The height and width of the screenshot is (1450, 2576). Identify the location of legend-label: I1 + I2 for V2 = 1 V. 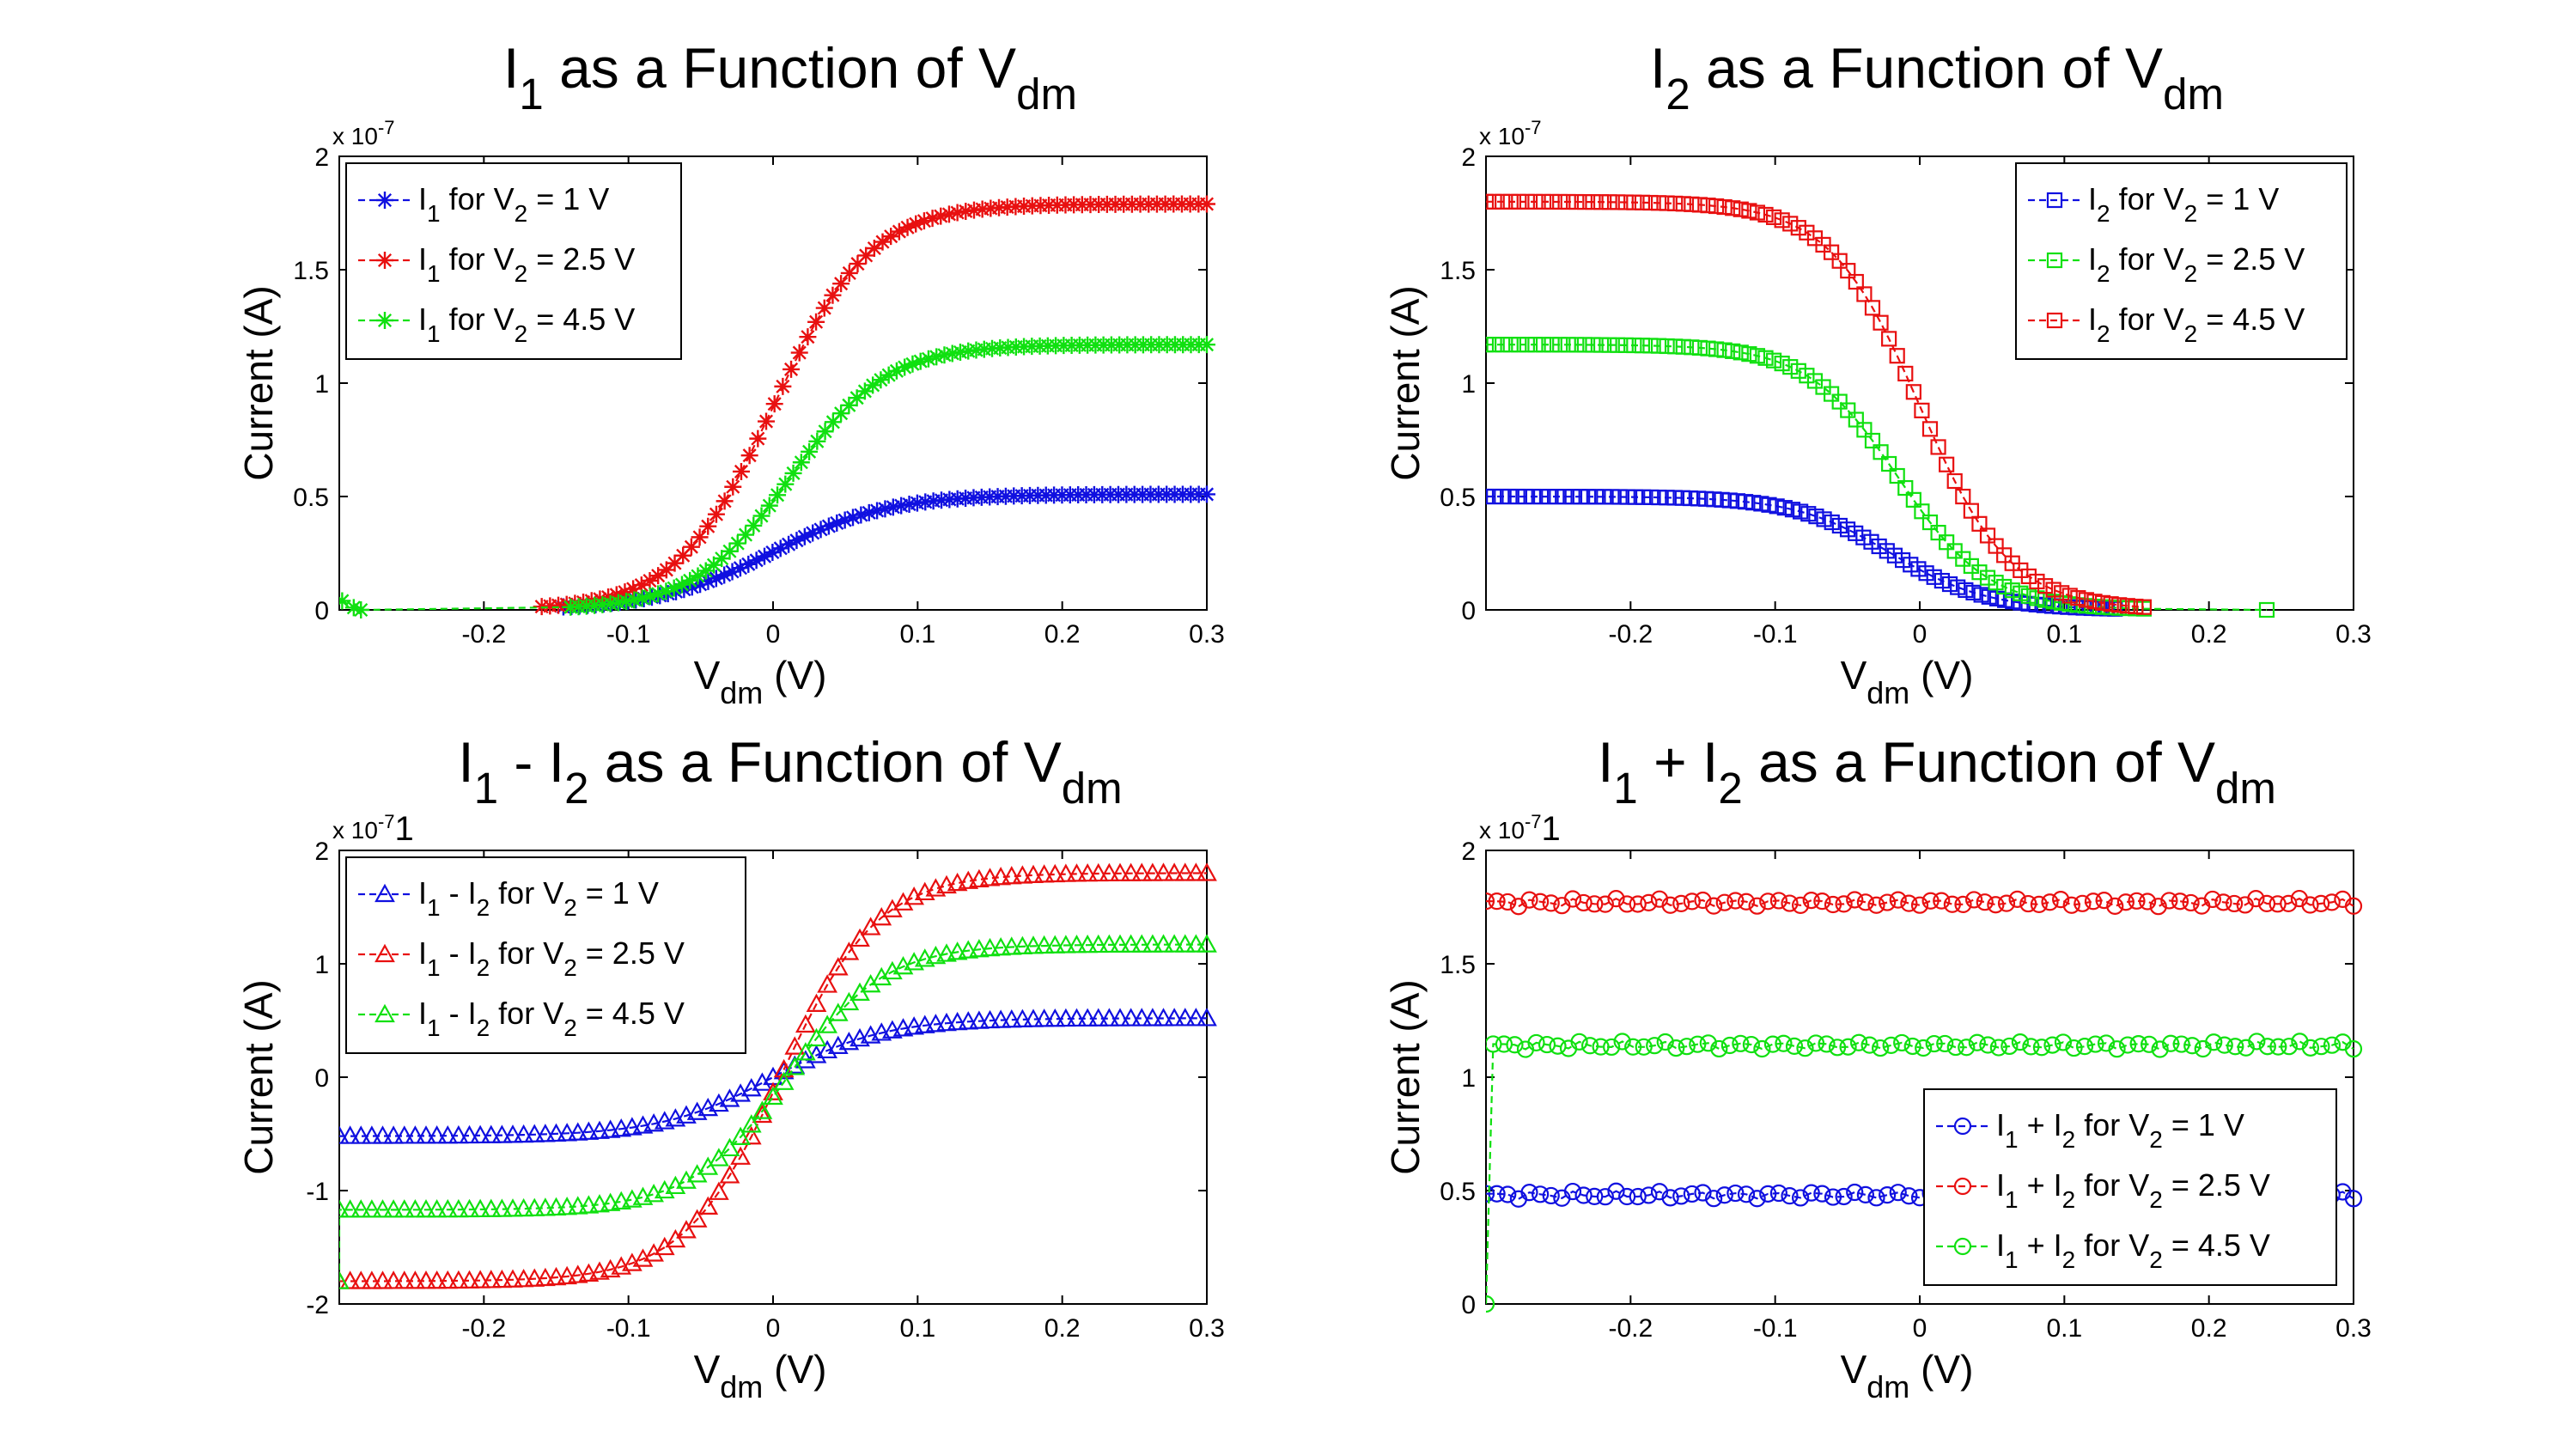
(2120, 1130).